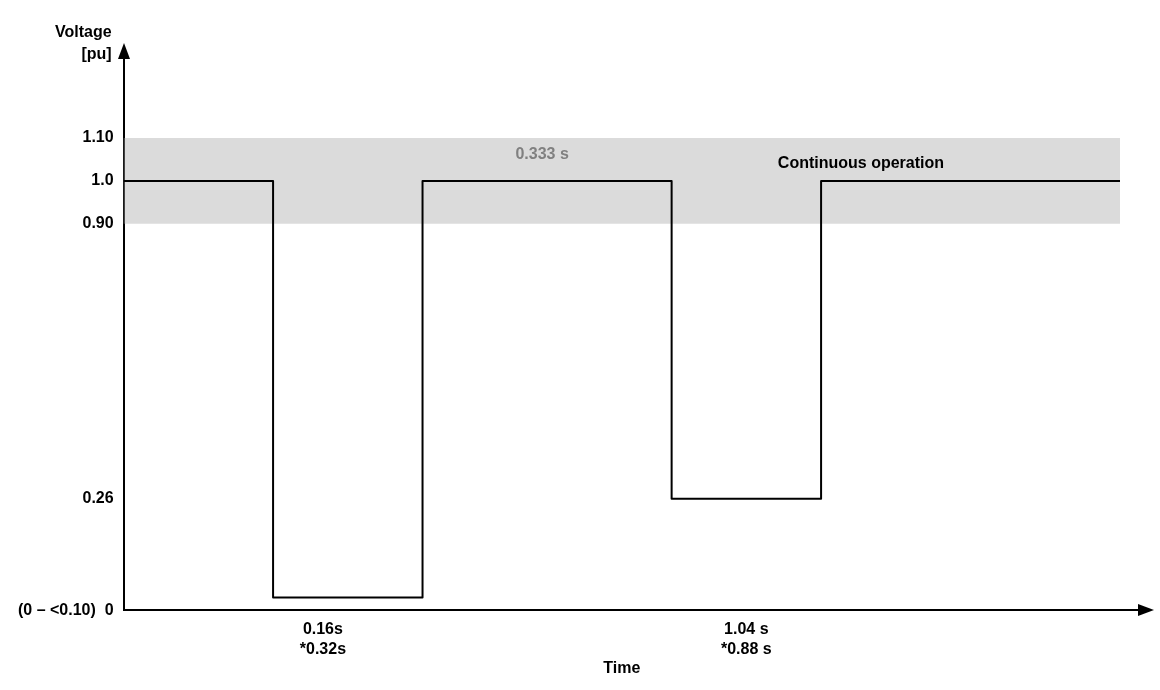 The width and height of the screenshot is (1160, 690). Describe the element at coordinates (323, 638) in the screenshot. I see `x-tick-label: 0.16s *0.32s` at that location.